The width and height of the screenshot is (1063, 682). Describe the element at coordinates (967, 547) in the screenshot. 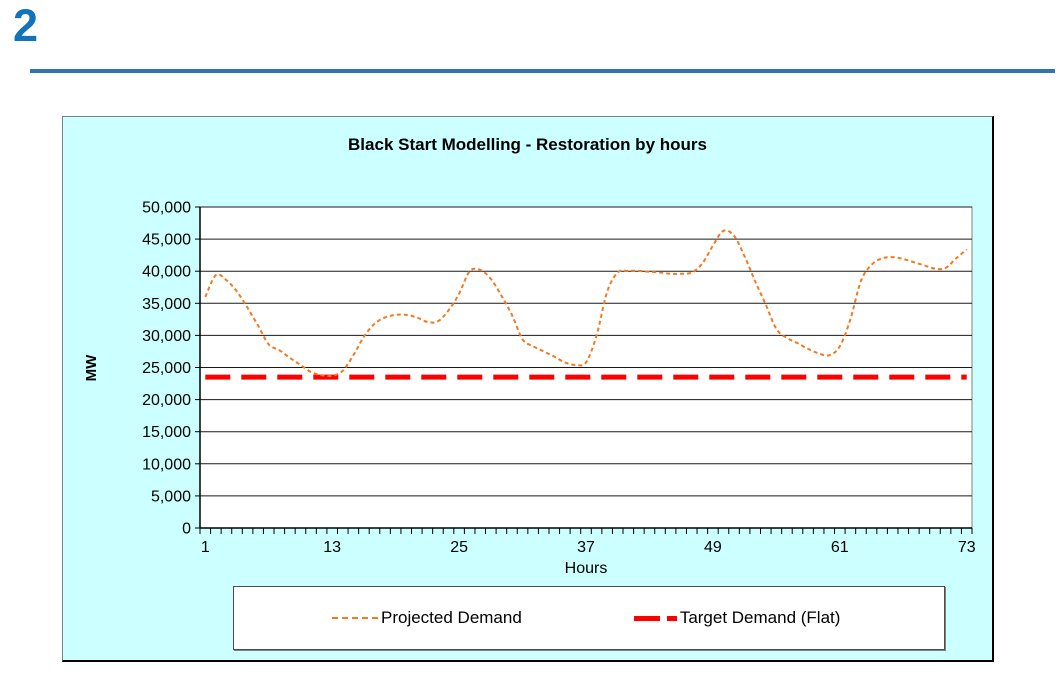

I see `x-tick-label: 73` at that location.